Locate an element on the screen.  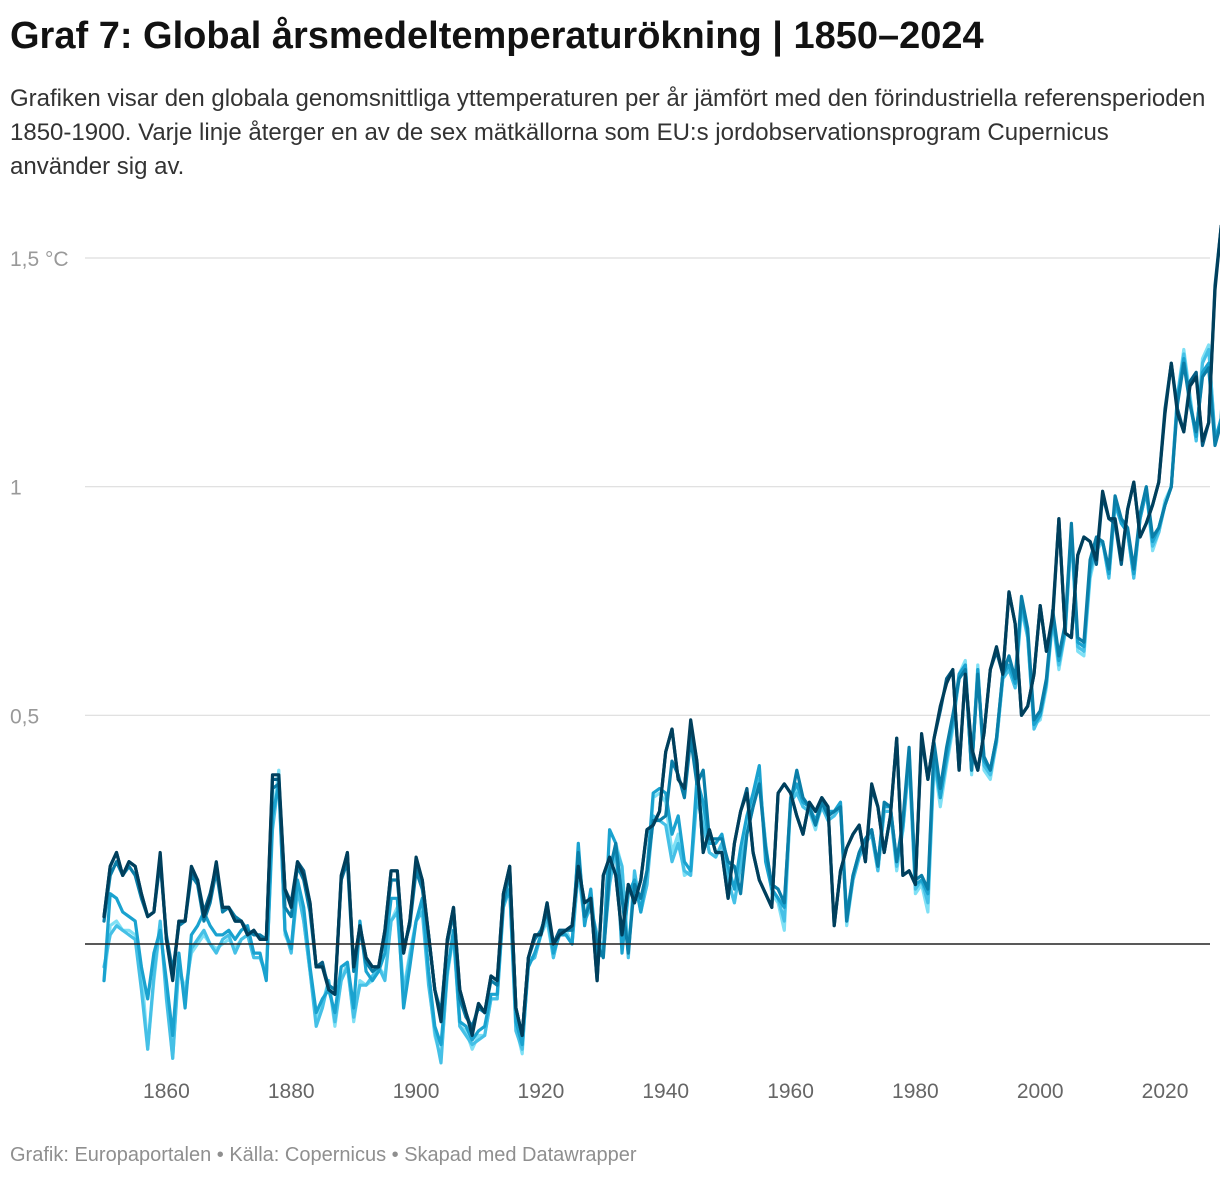
x-tick-label: 2020 is located at coordinates (1165, 1091).